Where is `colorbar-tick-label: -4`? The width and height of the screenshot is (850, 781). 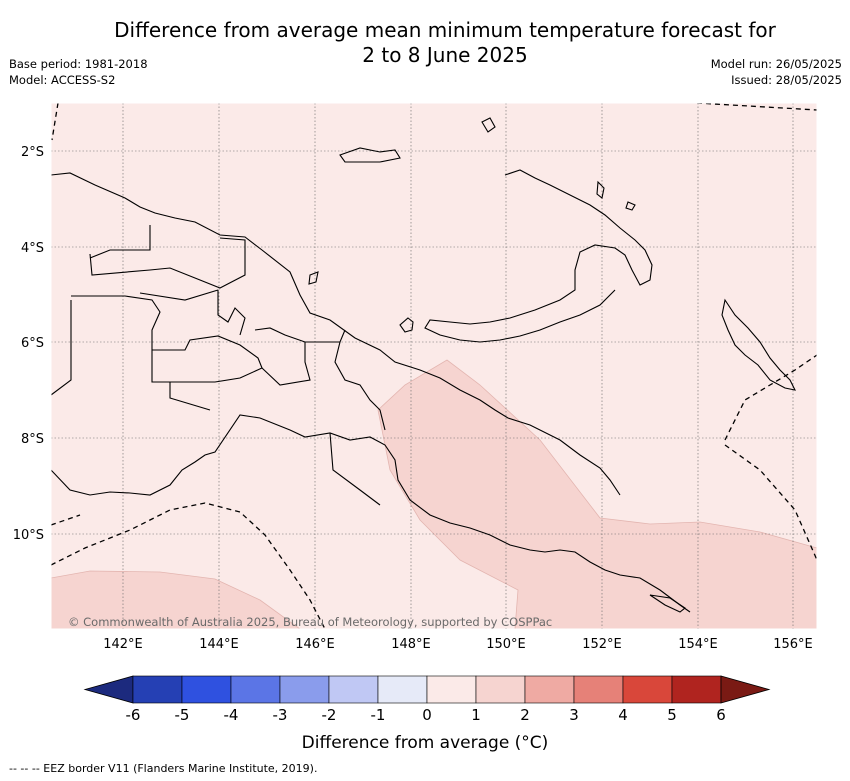 colorbar-tick-label: -4 is located at coordinates (231, 715).